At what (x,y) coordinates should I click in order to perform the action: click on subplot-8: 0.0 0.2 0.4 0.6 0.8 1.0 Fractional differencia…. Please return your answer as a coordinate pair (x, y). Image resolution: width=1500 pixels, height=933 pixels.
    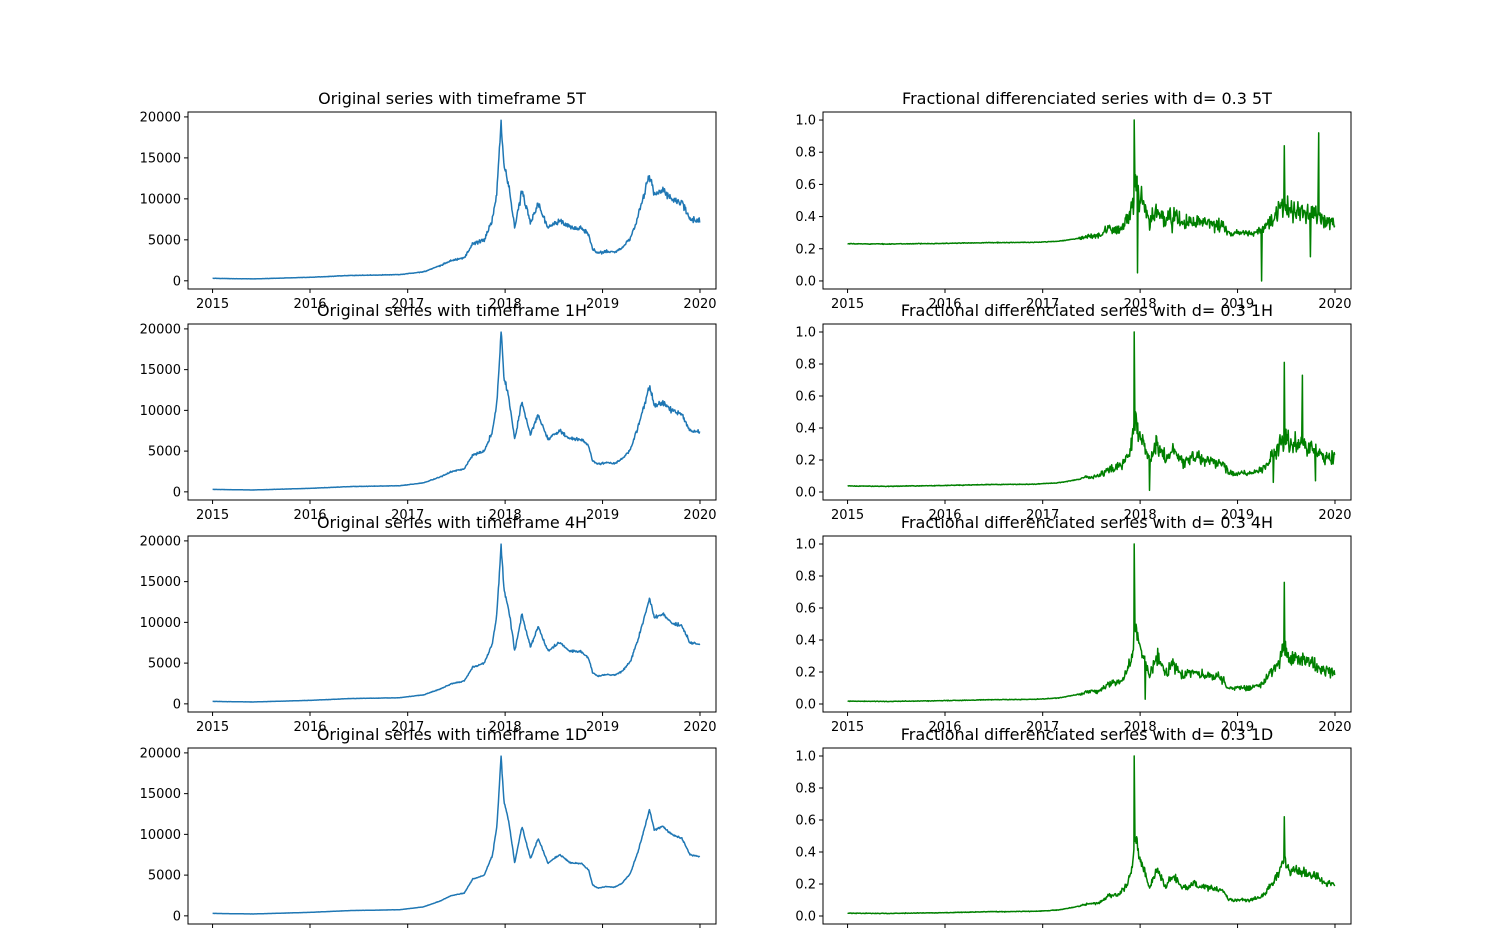
    Looking at the image, I should click on (1073, 826).